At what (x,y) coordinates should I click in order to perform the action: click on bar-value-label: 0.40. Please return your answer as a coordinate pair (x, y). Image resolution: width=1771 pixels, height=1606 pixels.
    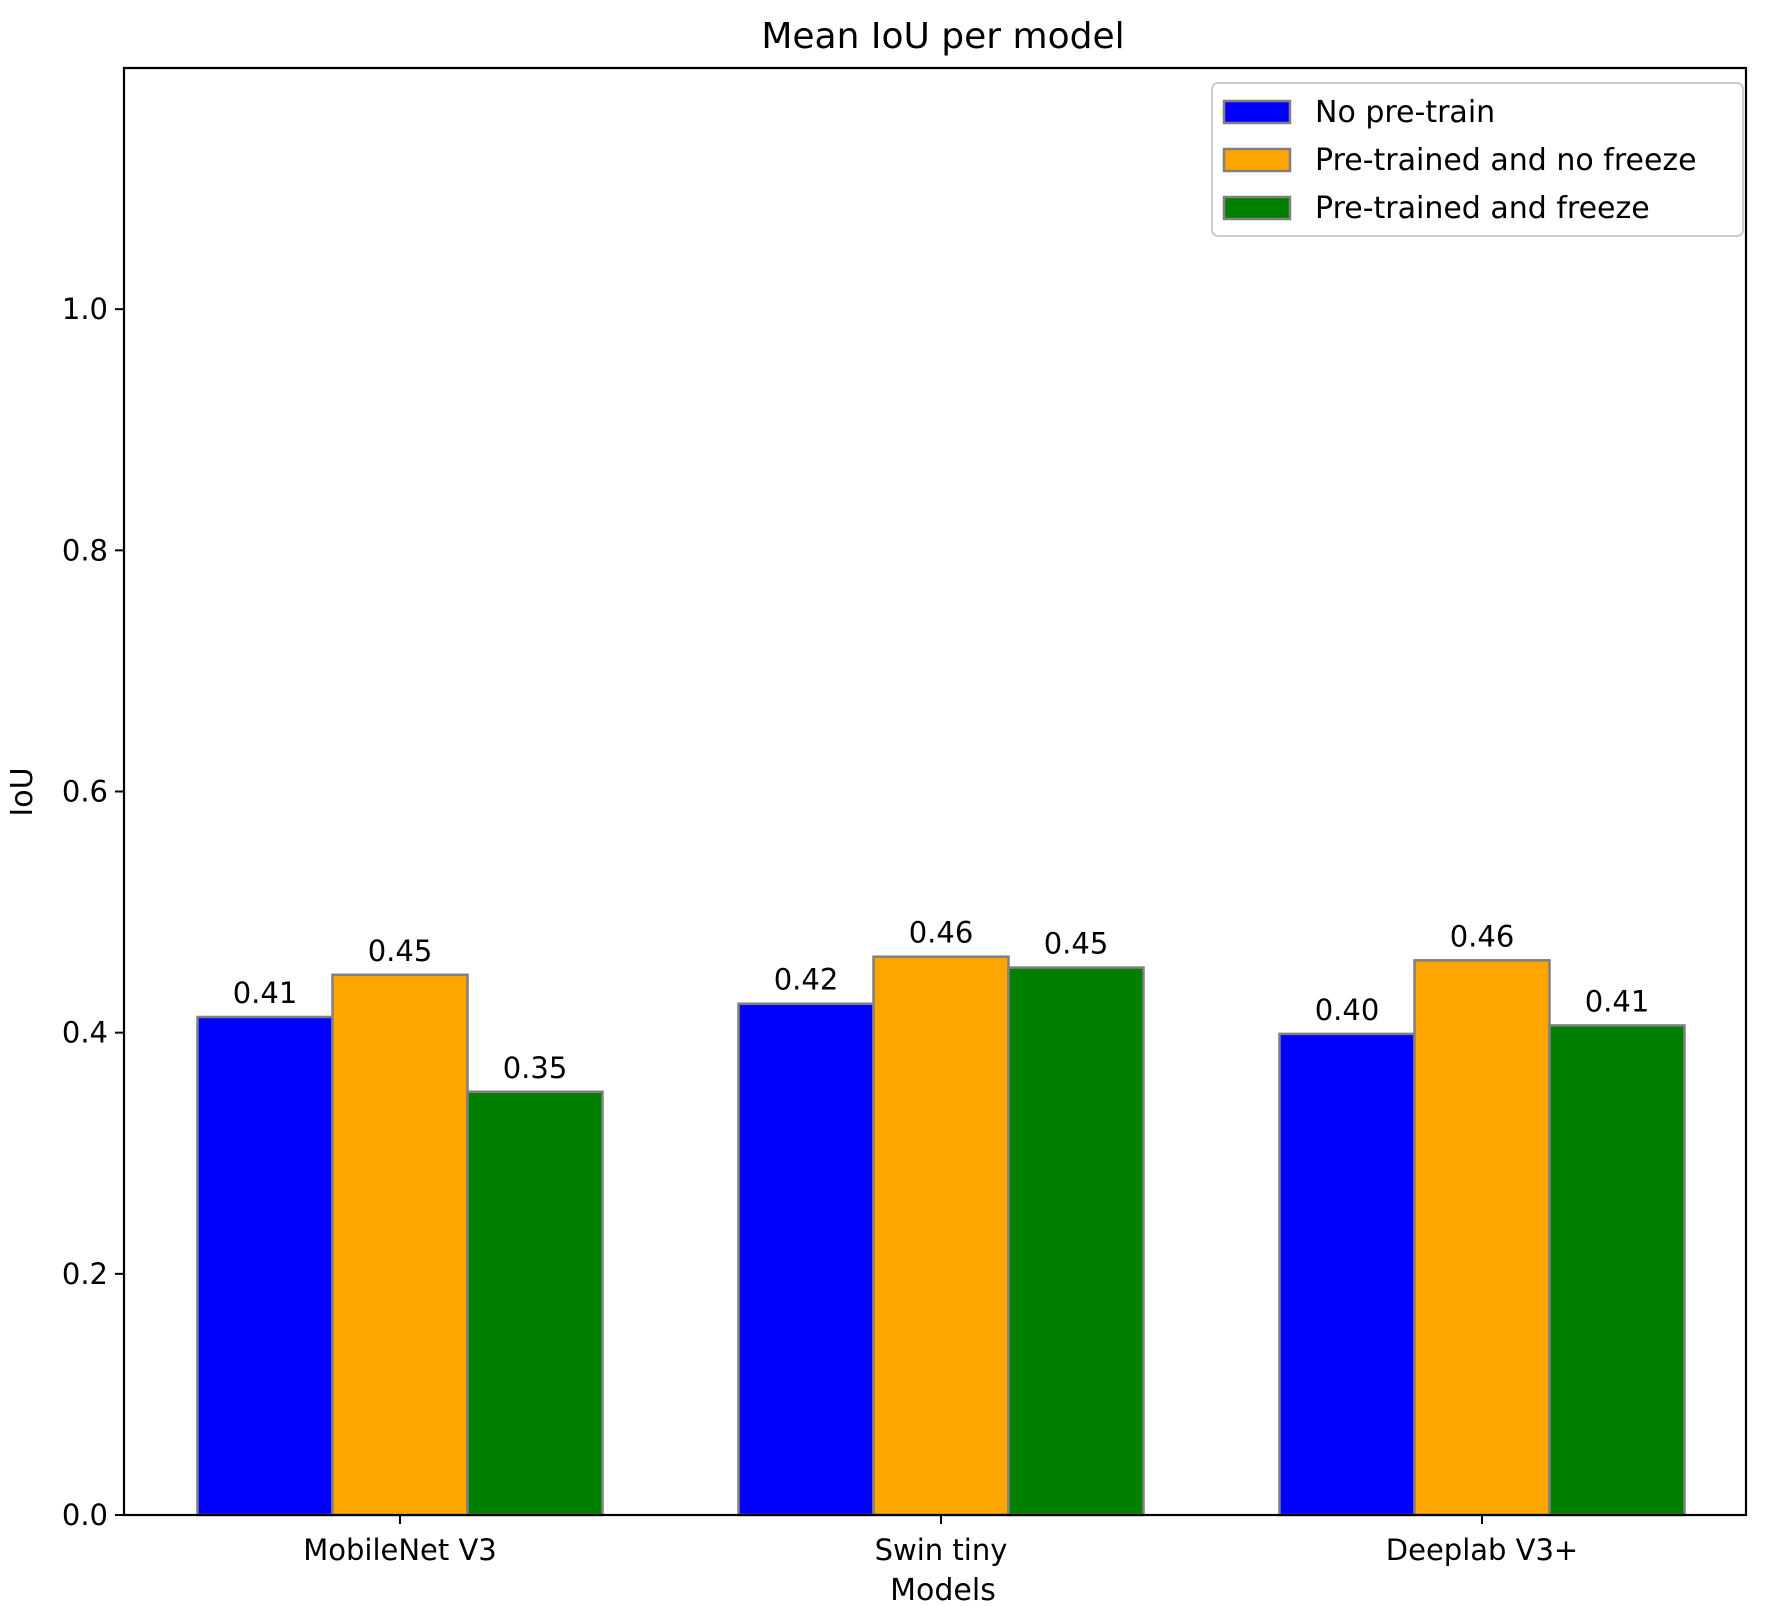
    Looking at the image, I should click on (1347, 1010).